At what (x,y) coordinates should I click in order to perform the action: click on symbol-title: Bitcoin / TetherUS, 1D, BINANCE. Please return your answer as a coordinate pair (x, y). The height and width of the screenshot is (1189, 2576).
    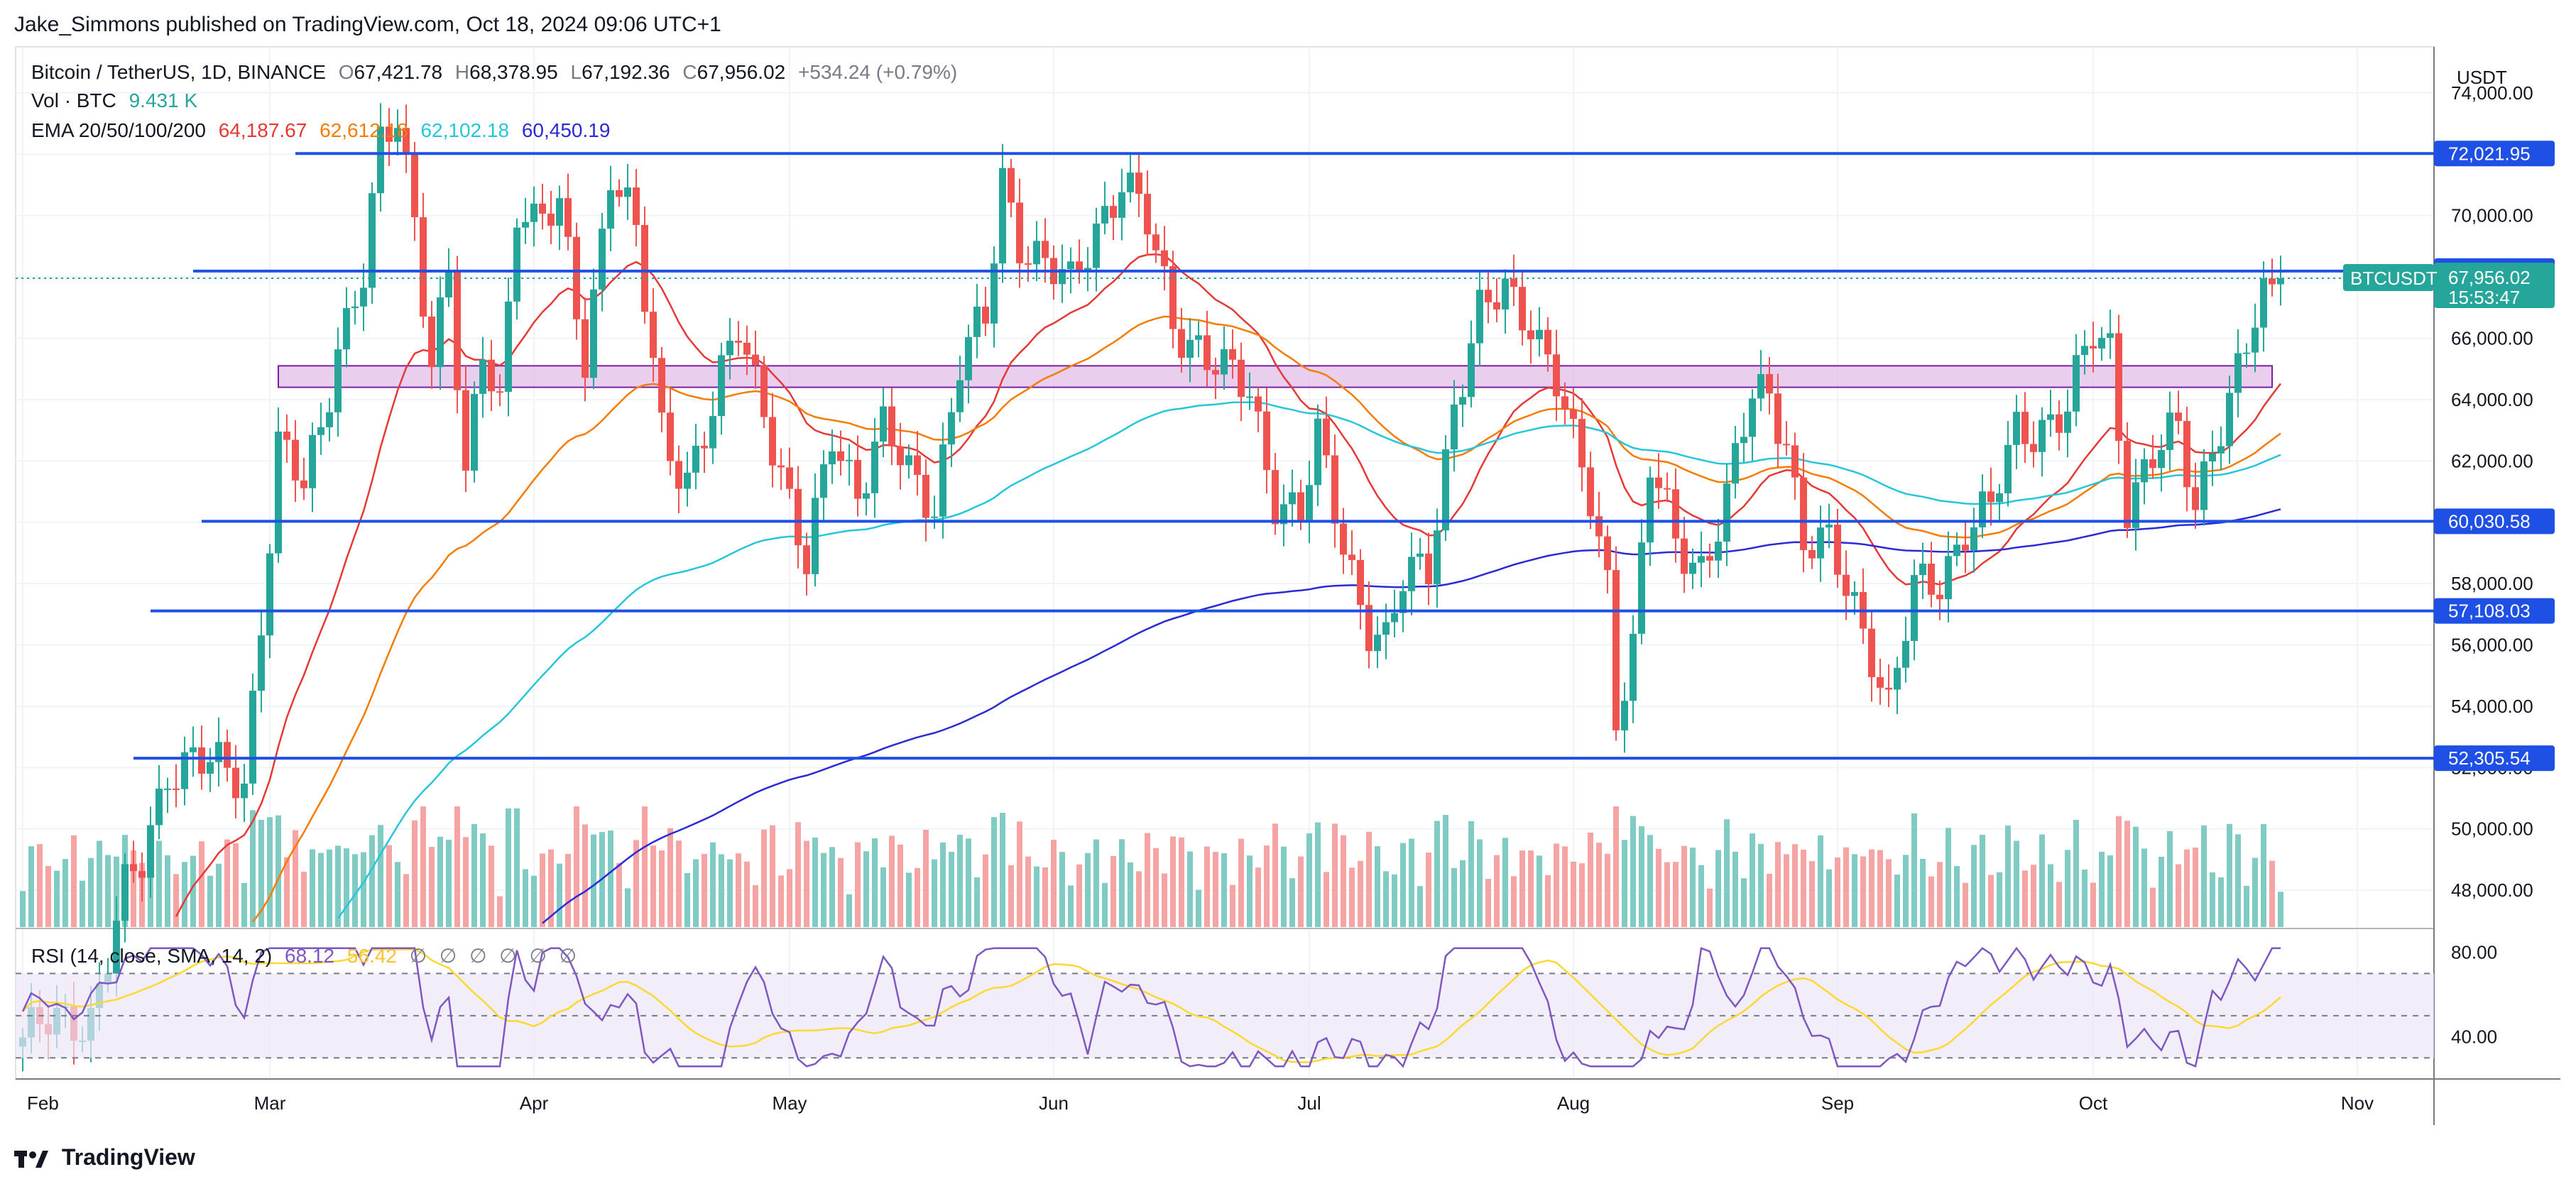
    Looking at the image, I should click on (178, 72).